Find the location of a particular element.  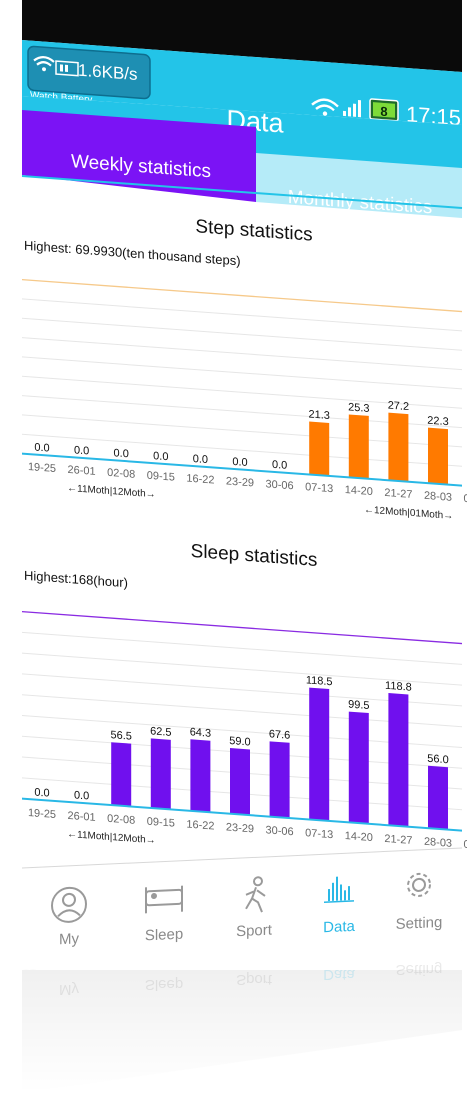

chart-title: Step statistics is located at coordinates (253, 230).